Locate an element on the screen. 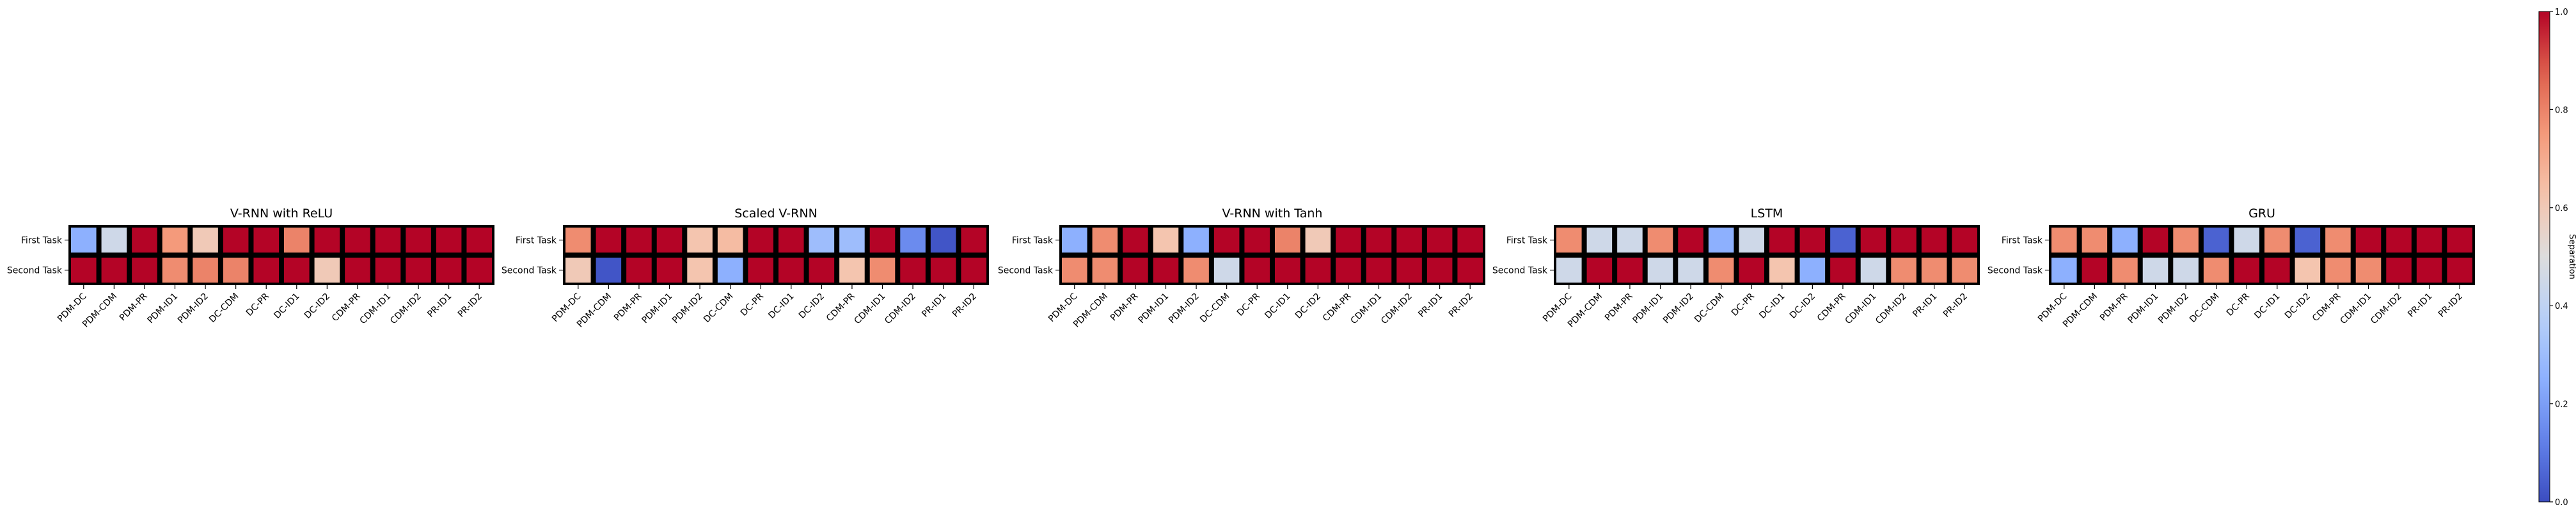 The height and width of the screenshot is (514, 2576). panel-title: V-RNN with Tanh is located at coordinates (1272, 214).